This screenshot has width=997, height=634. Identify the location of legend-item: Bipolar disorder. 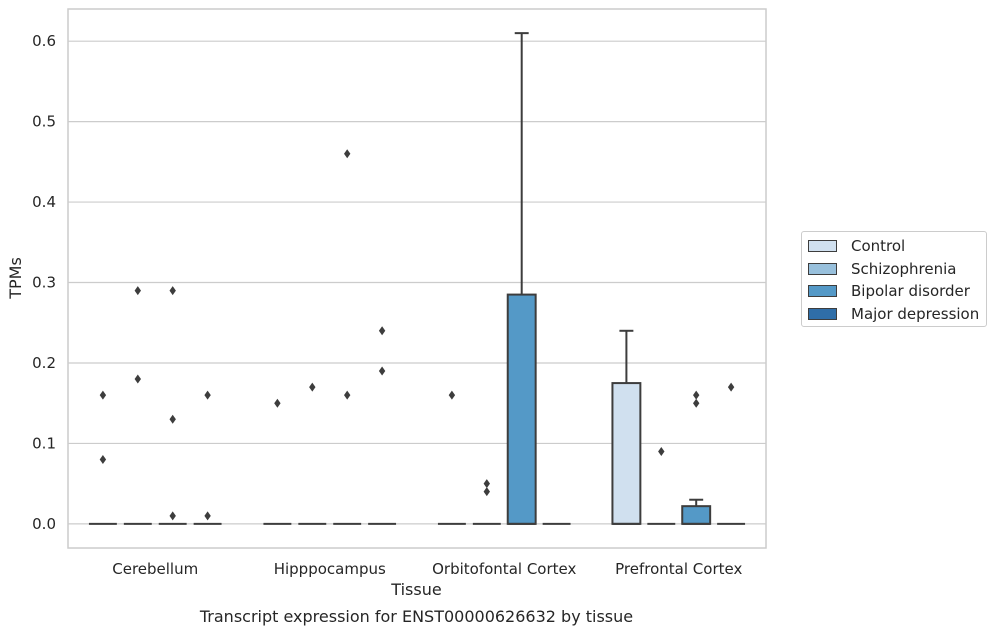
(897, 291).